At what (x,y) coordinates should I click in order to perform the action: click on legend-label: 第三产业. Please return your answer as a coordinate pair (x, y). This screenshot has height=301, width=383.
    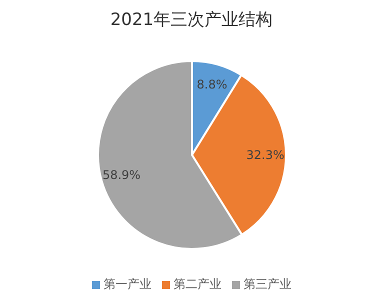
    Looking at the image, I should click on (268, 284).